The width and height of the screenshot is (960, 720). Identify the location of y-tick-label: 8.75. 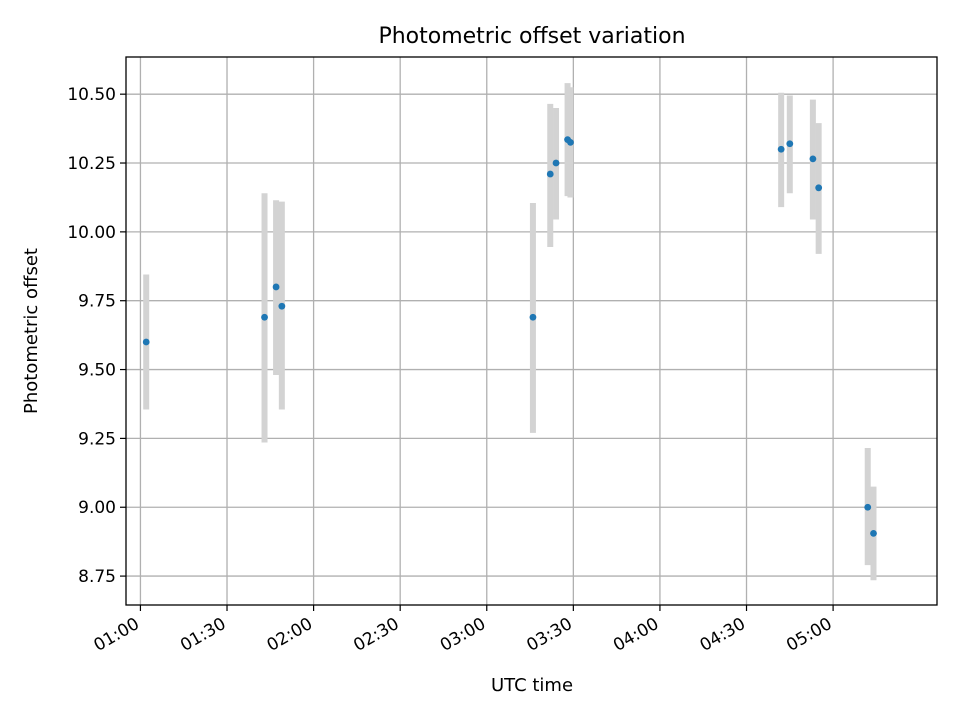
(97, 577).